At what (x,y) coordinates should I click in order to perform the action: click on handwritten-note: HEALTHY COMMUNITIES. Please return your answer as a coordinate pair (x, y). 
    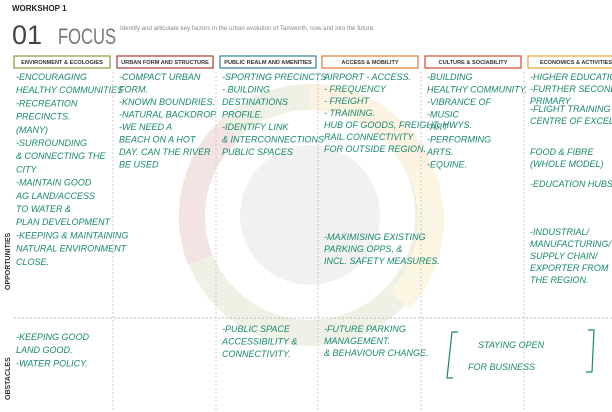
    Looking at the image, I should click on (69, 90).